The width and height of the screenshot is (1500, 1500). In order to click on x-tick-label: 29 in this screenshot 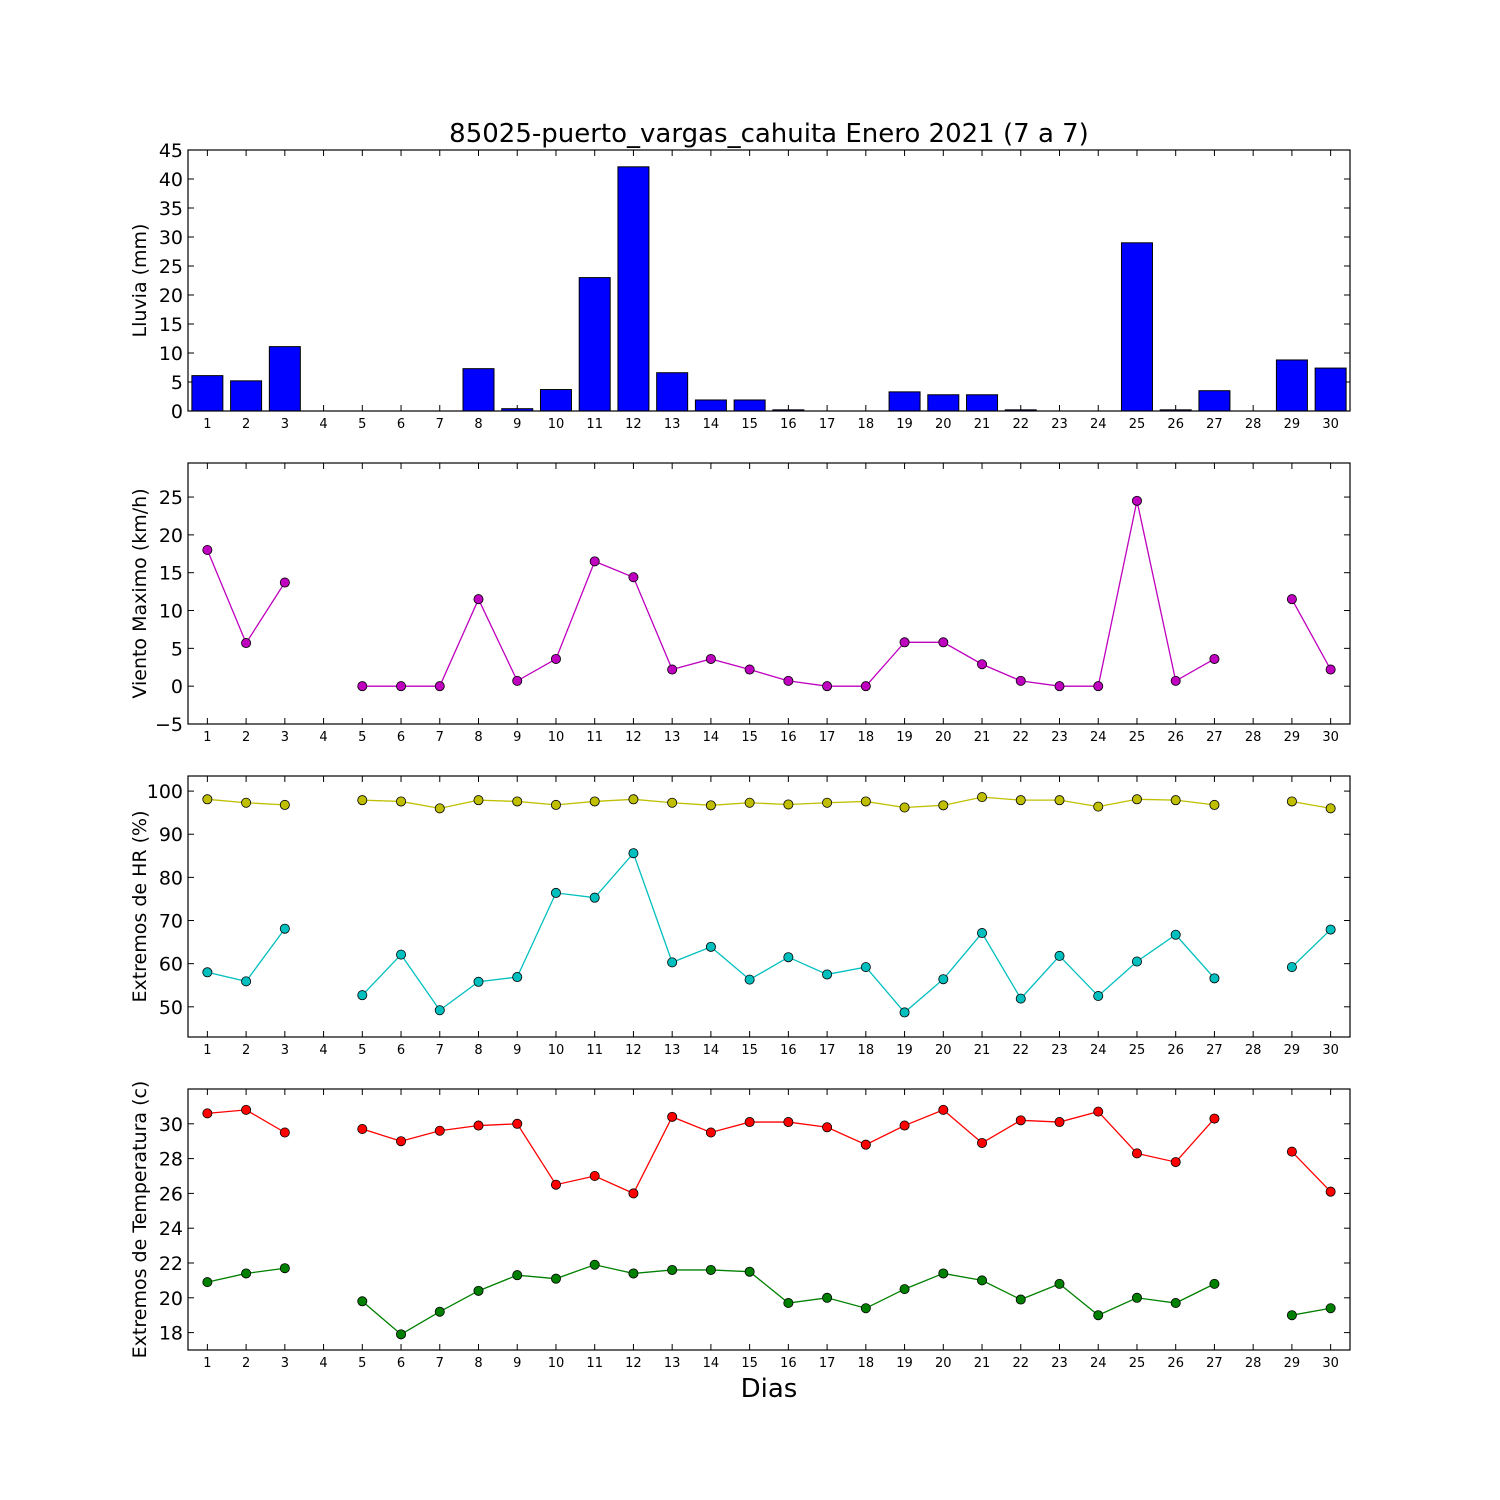, I will do `click(1292, 1050)`.